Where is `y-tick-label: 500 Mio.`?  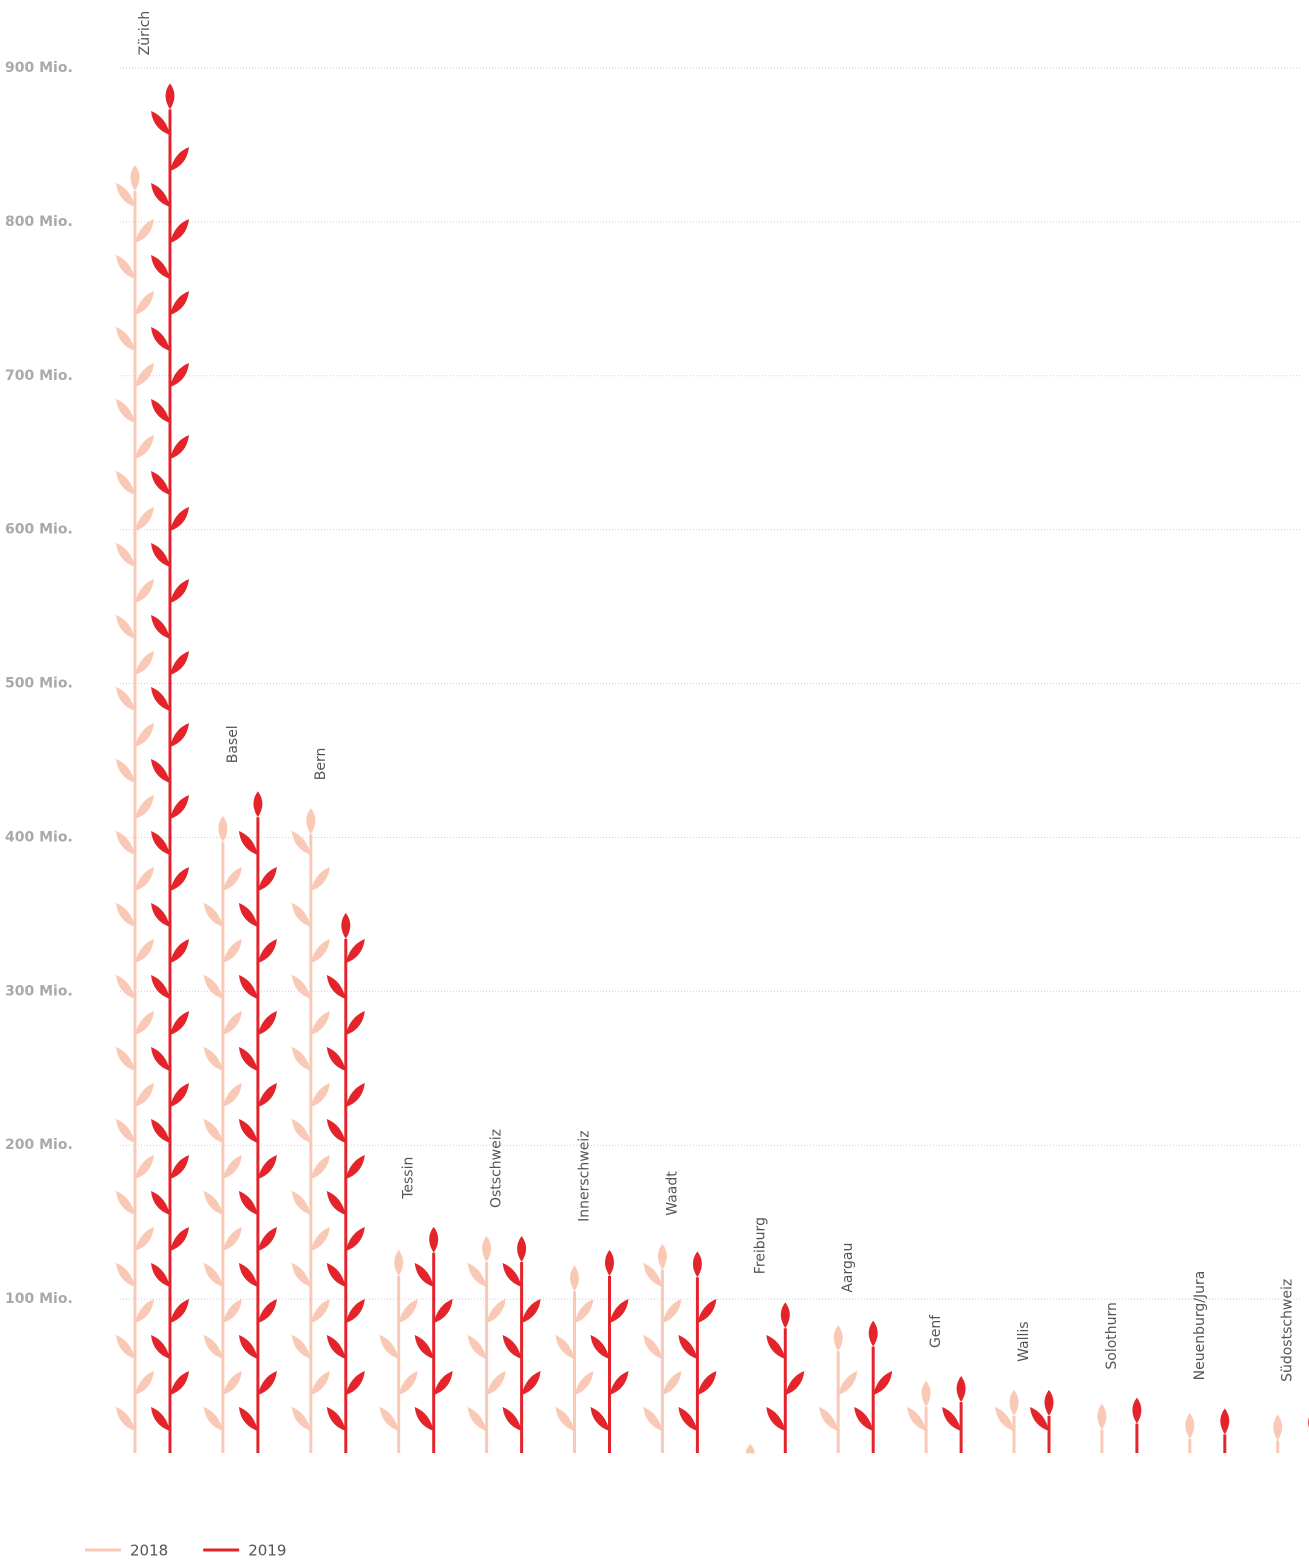 y-tick-label: 500 Mio. is located at coordinates (39, 684).